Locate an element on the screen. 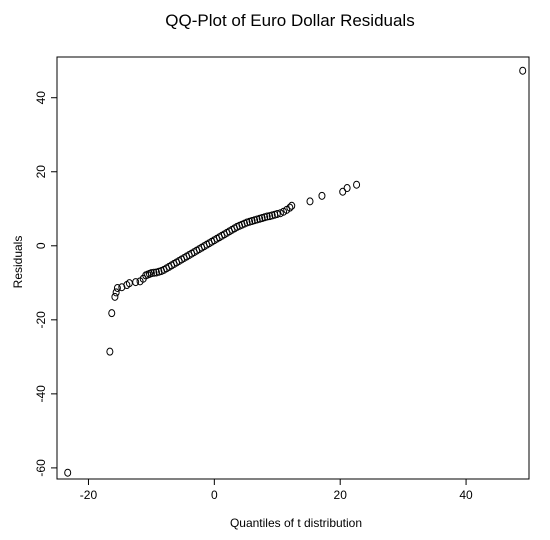 The image size is (550, 540). y-tick-label: 0 is located at coordinates (41, 245).